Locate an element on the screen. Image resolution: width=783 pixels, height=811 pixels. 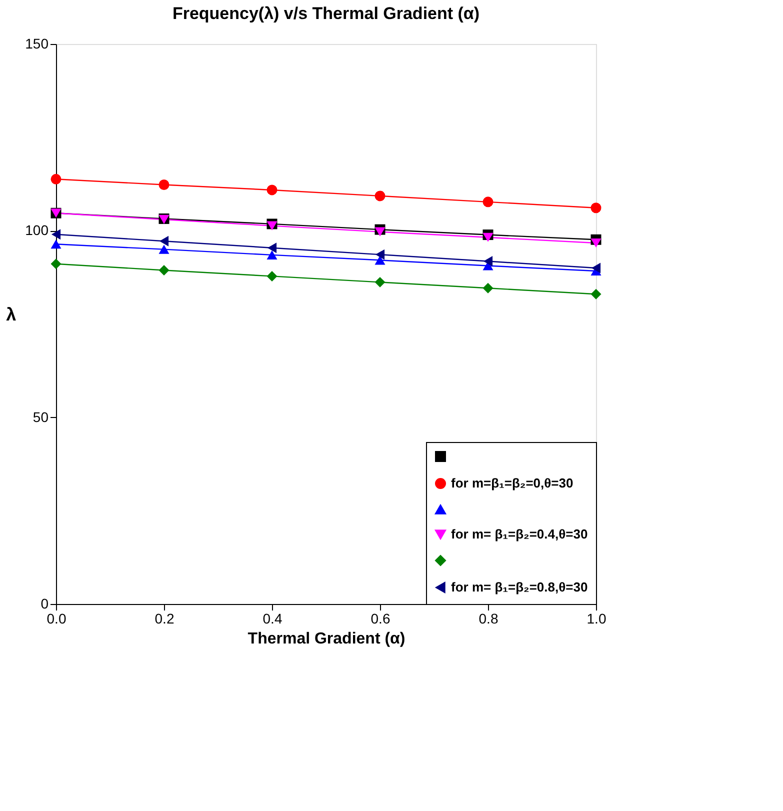
x-tick-label: 0.6 is located at coordinates (380, 618).